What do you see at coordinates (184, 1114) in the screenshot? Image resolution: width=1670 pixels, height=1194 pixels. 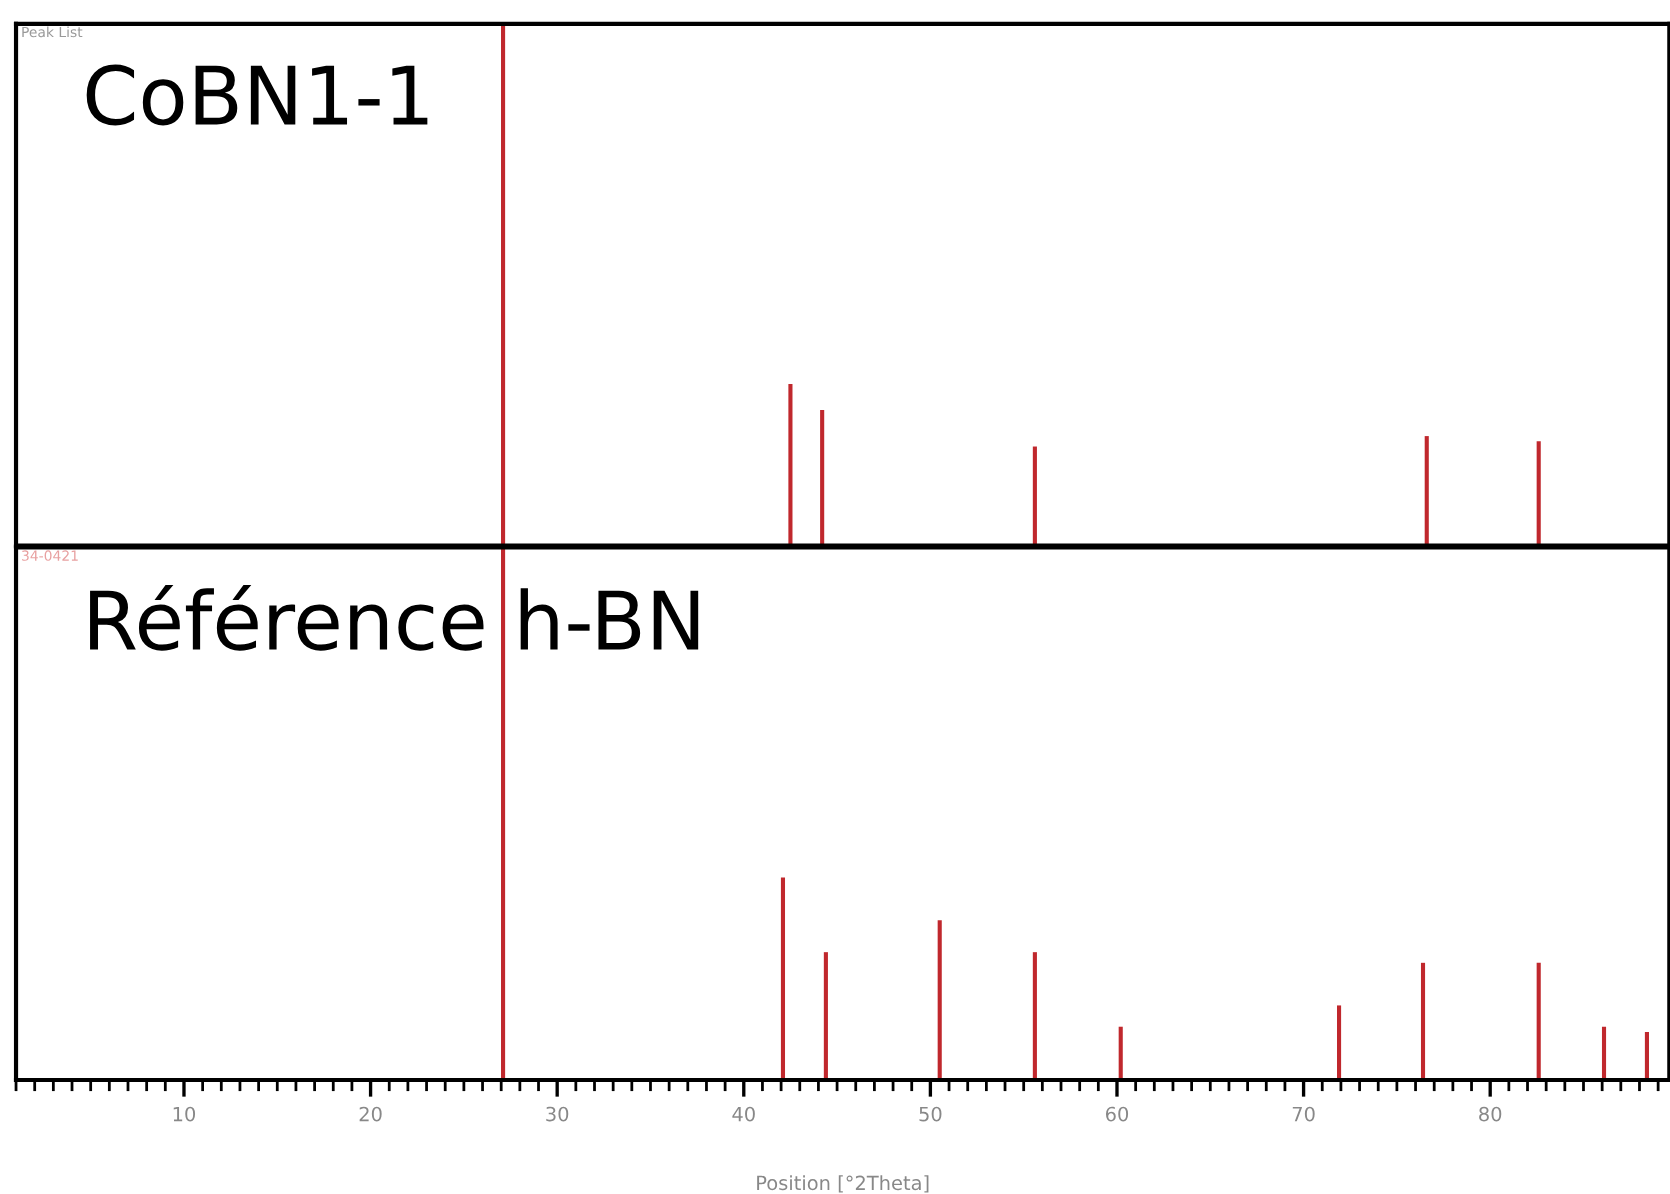 I see `x-tick-label: 10` at bounding box center [184, 1114].